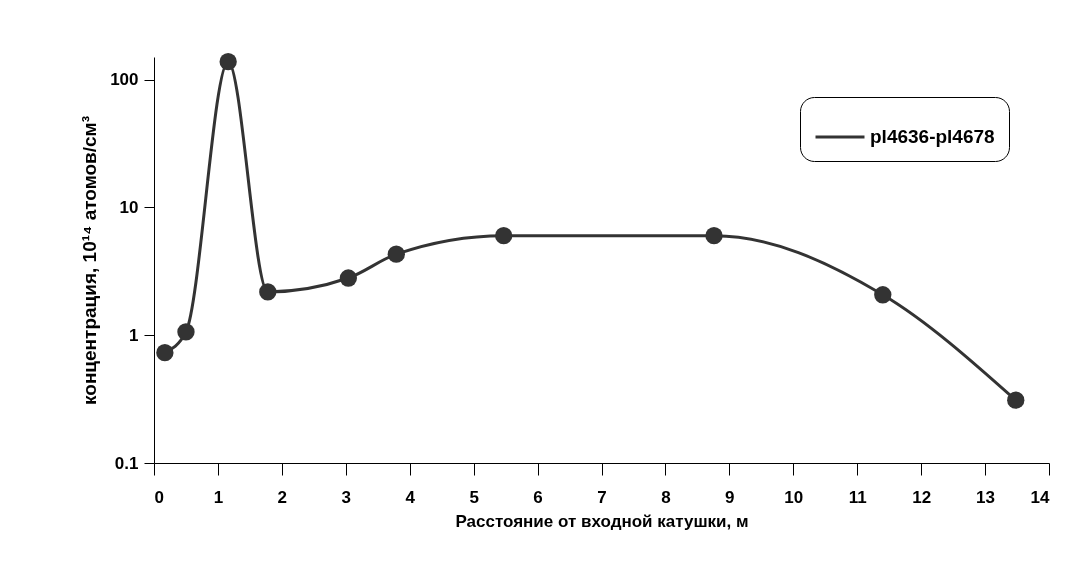 The width and height of the screenshot is (1066, 587). What do you see at coordinates (126, 463) in the screenshot?
I see `y-tick-label: 0.1` at bounding box center [126, 463].